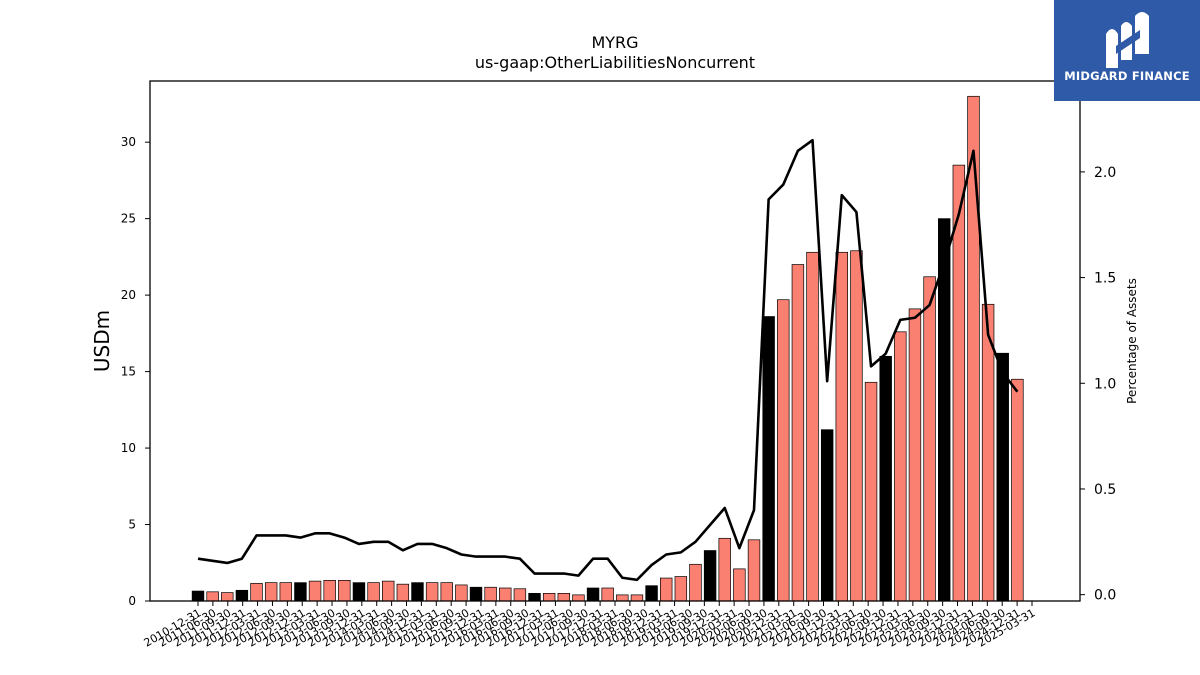 Image resolution: width=1200 pixels, height=675 pixels. What do you see at coordinates (1105, 279) in the screenshot?
I see `y2-tick-label: 1.5` at bounding box center [1105, 279].